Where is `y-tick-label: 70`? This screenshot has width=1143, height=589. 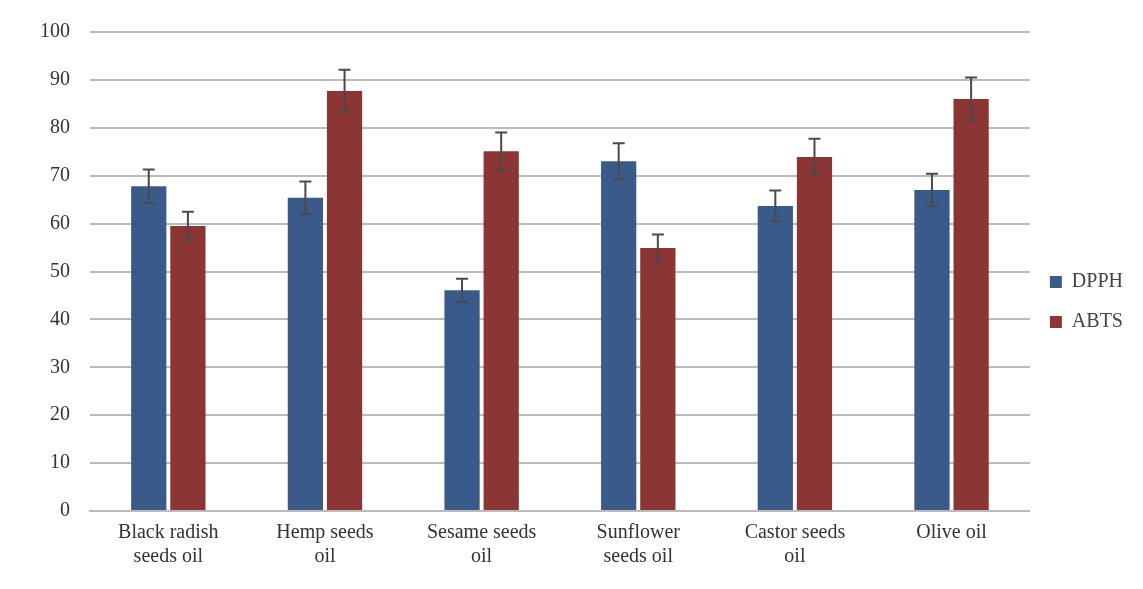
y-tick-label: 70 is located at coordinates (60, 173).